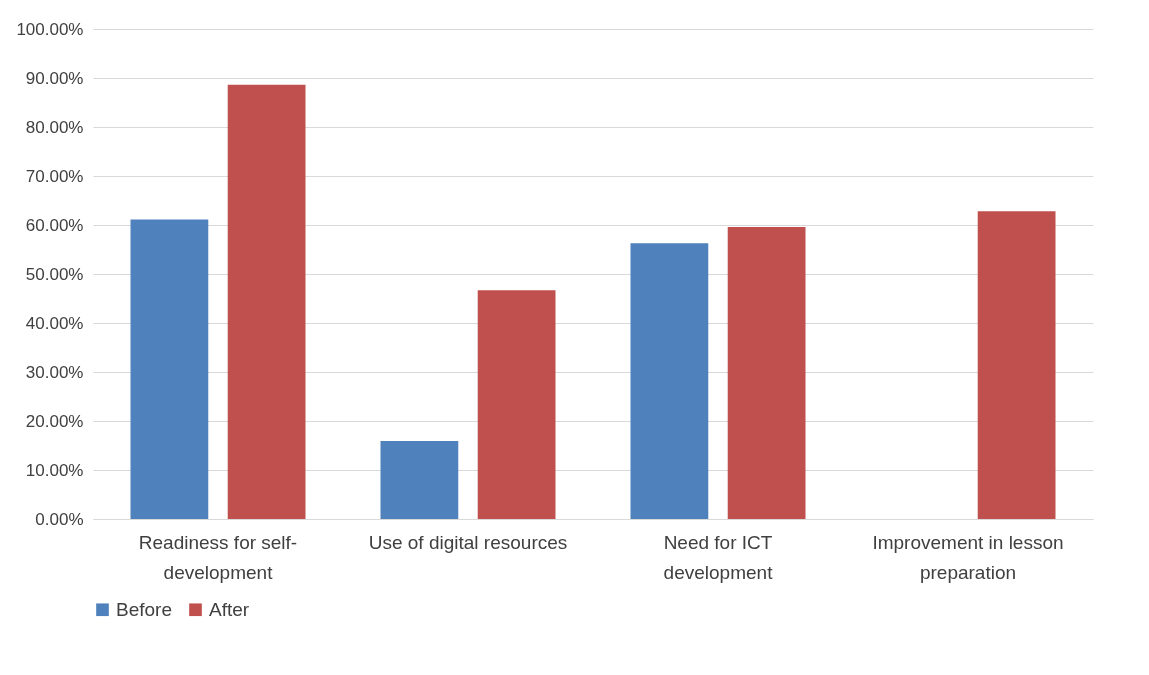  Describe the element at coordinates (144, 609) in the screenshot. I see `legend-label: Before` at that location.